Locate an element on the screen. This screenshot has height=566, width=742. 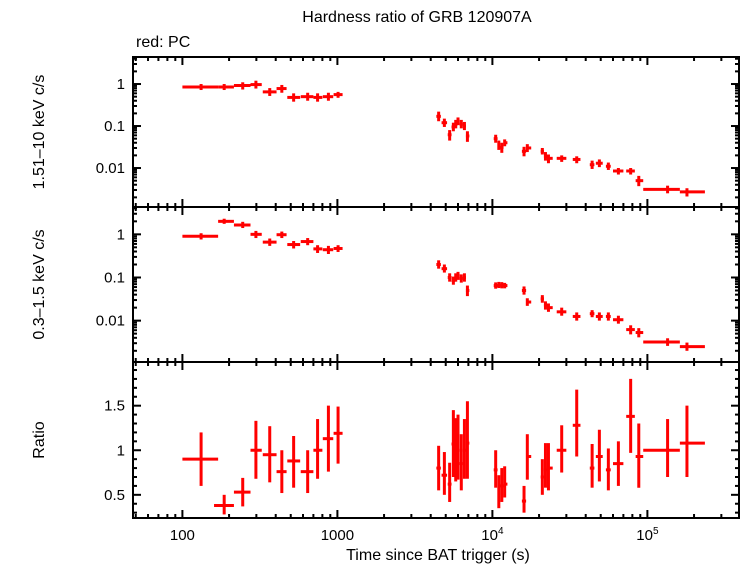
x-tick-label: 100 is located at coordinates (182, 535).